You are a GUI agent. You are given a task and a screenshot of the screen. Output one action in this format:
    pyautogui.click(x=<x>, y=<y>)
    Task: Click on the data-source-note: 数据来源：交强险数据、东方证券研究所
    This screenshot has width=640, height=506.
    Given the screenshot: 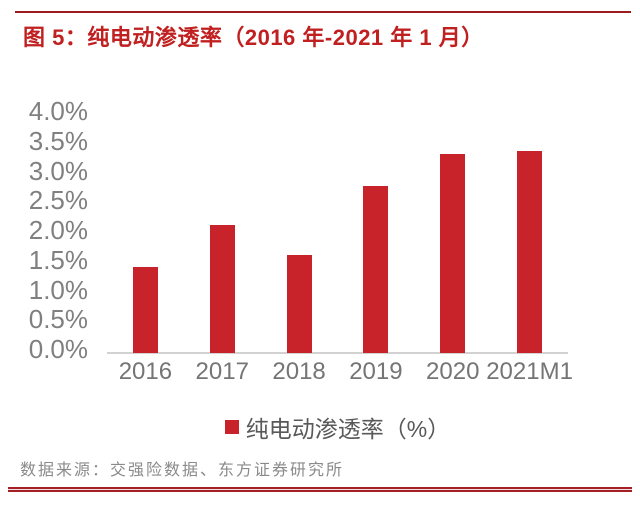 What is the action you would take?
    pyautogui.click(x=182, y=470)
    